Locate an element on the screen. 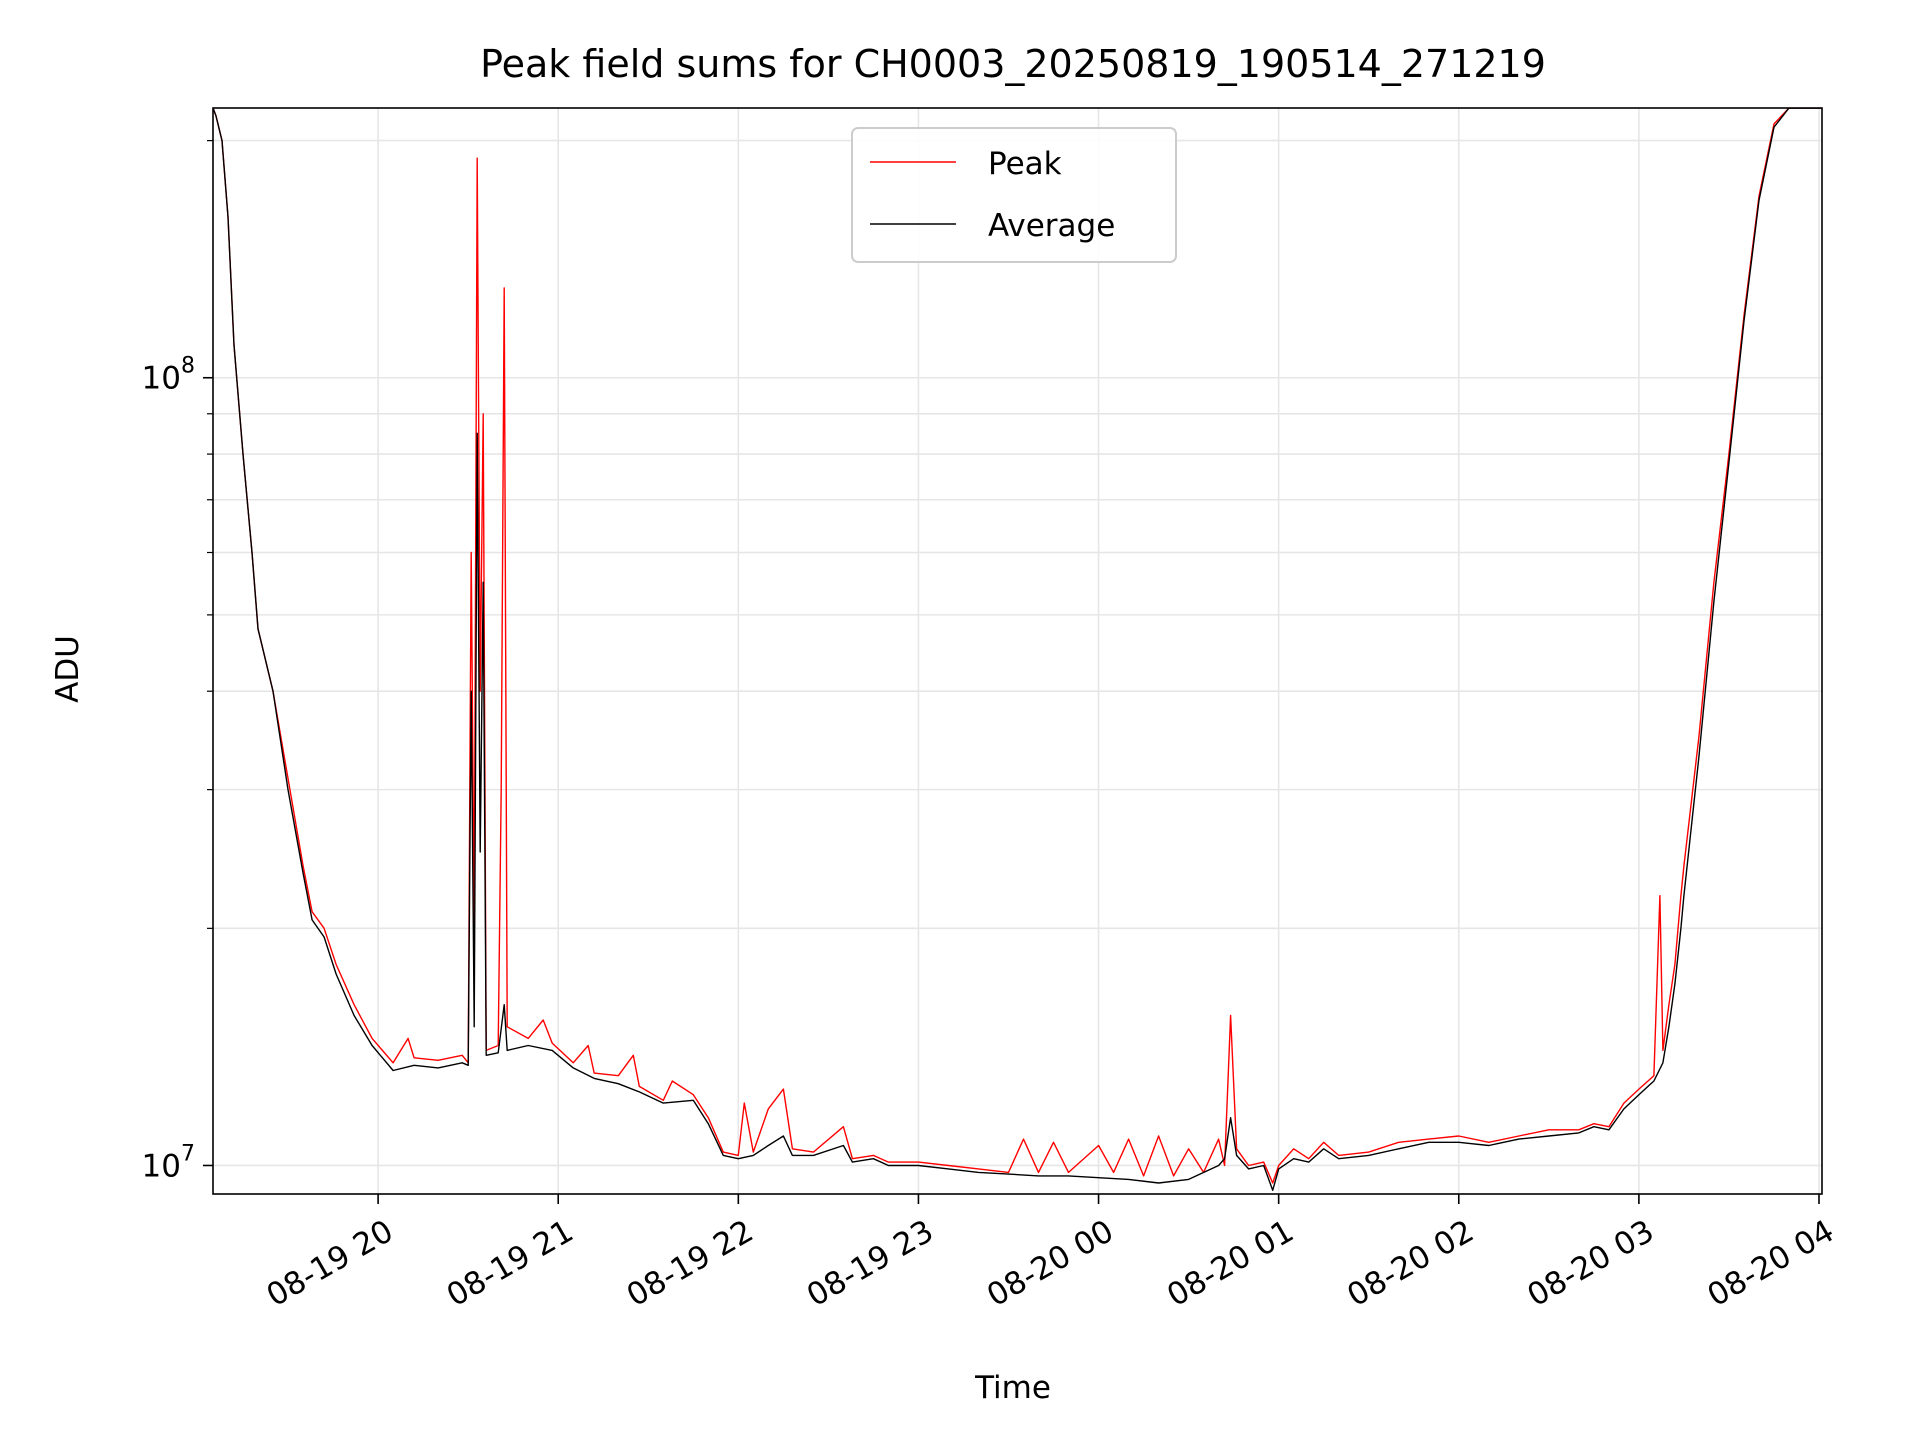 The height and width of the screenshot is (1440, 1920). y-tick-label: 10⁷ is located at coordinates (168, 1162).